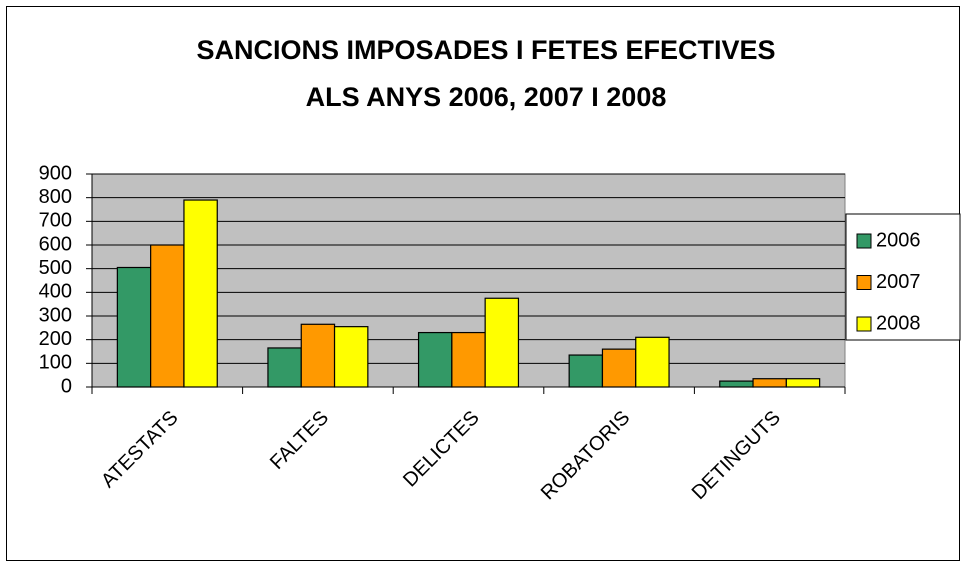  What do you see at coordinates (485, 50) in the screenshot?
I see `chart-title: SANCIONS IMPOSADES I FETES EFECTIVES` at bounding box center [485, 50].